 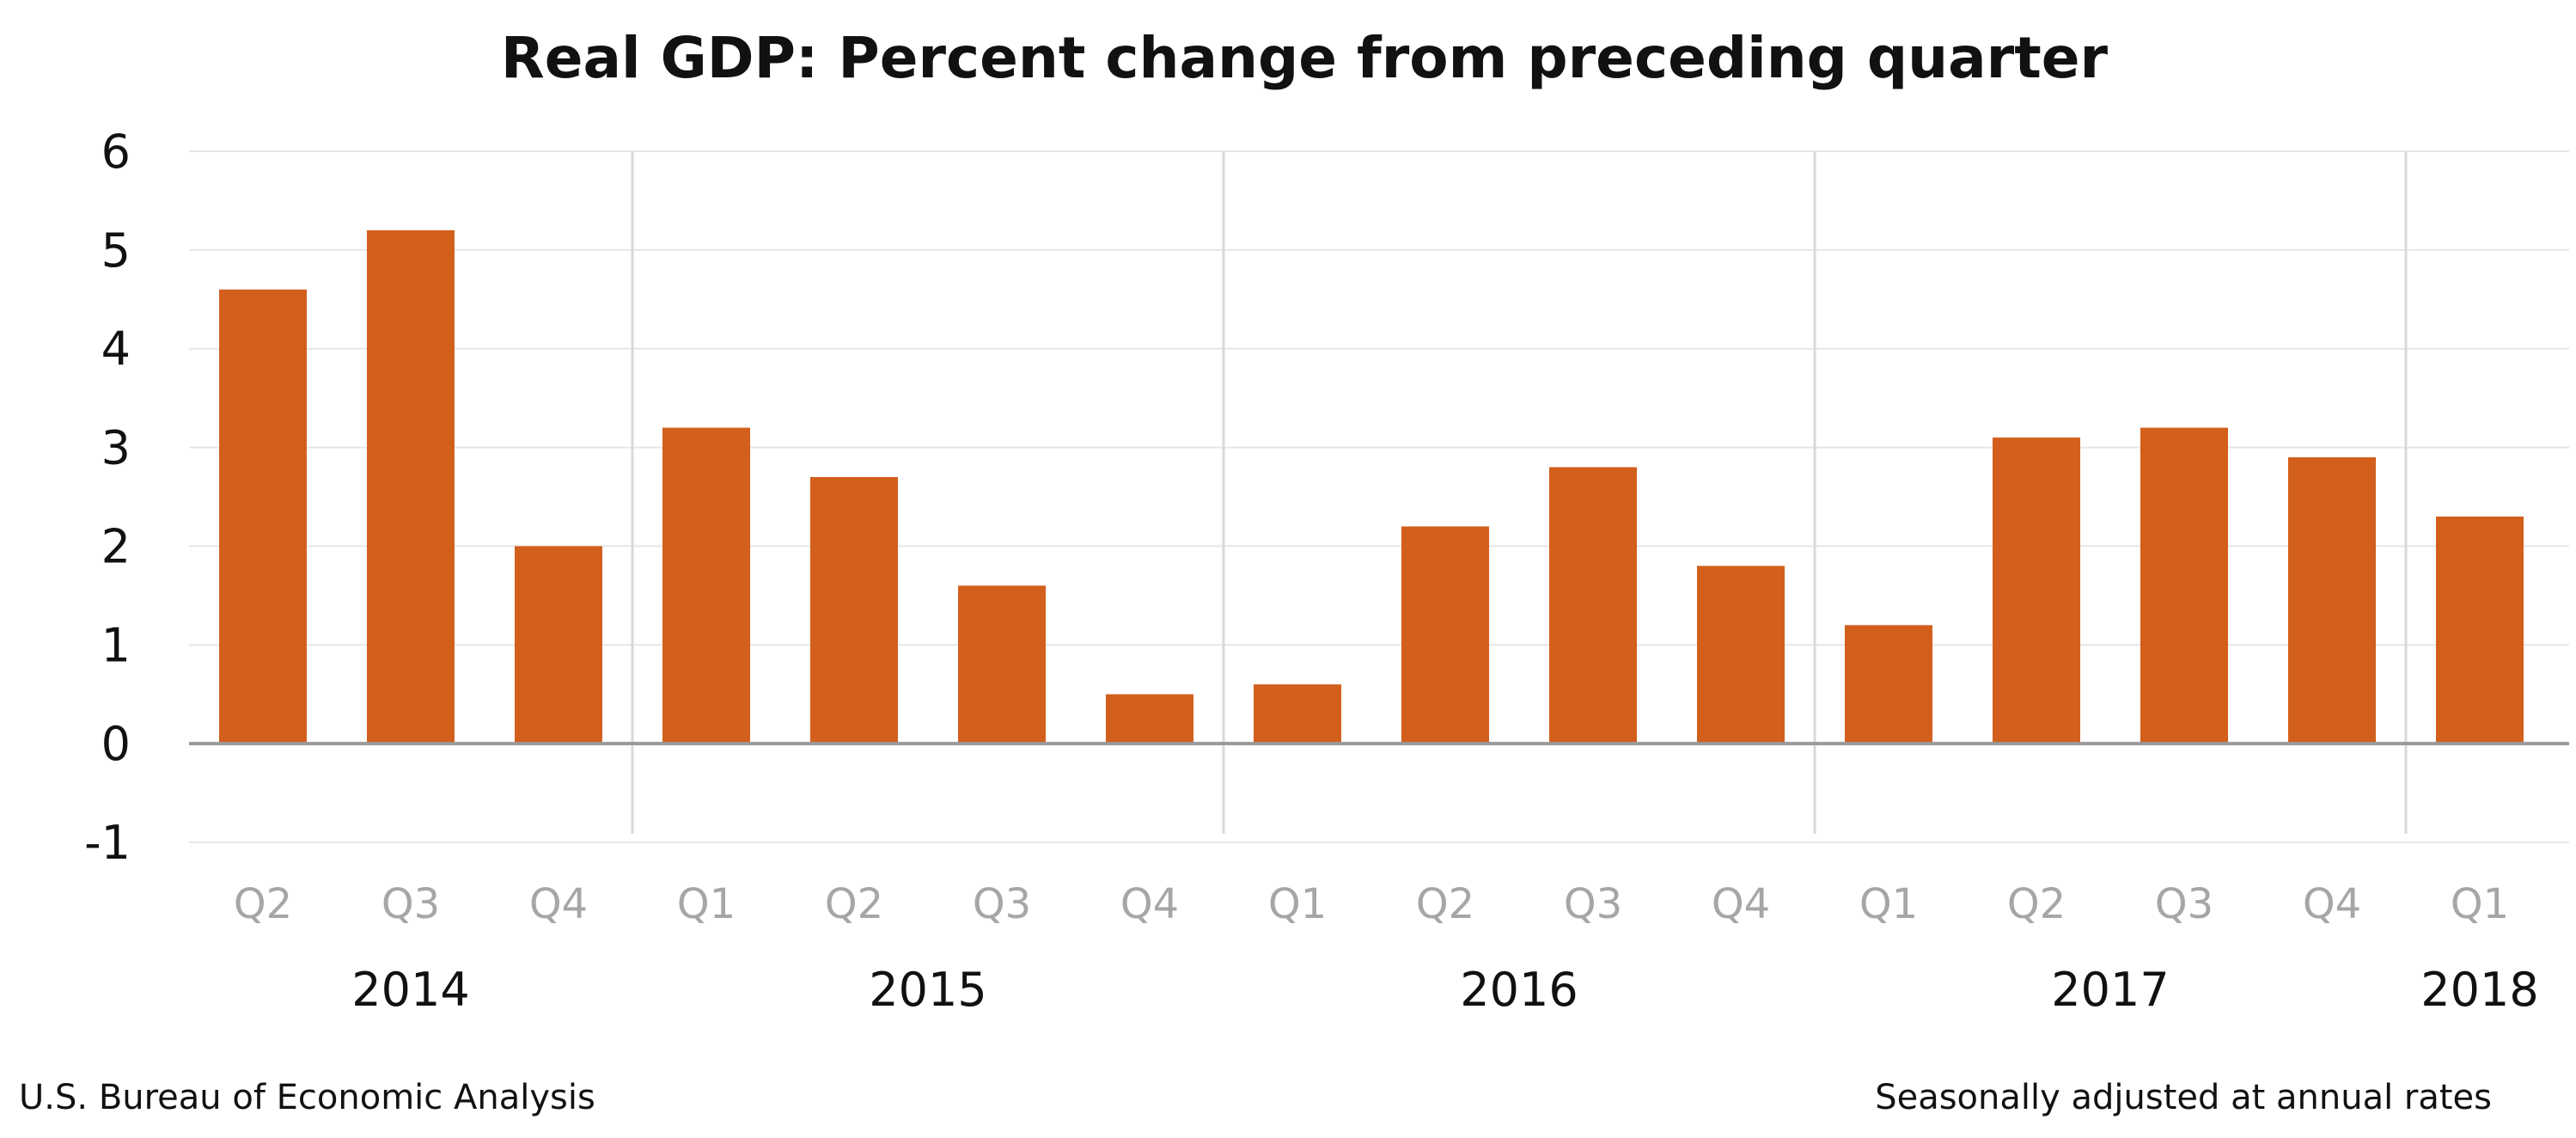 What do you see at coordinates (2110, 990) in the screenshot?
I see `year-label-2017: 2017` at bounding box center [2110, 990].